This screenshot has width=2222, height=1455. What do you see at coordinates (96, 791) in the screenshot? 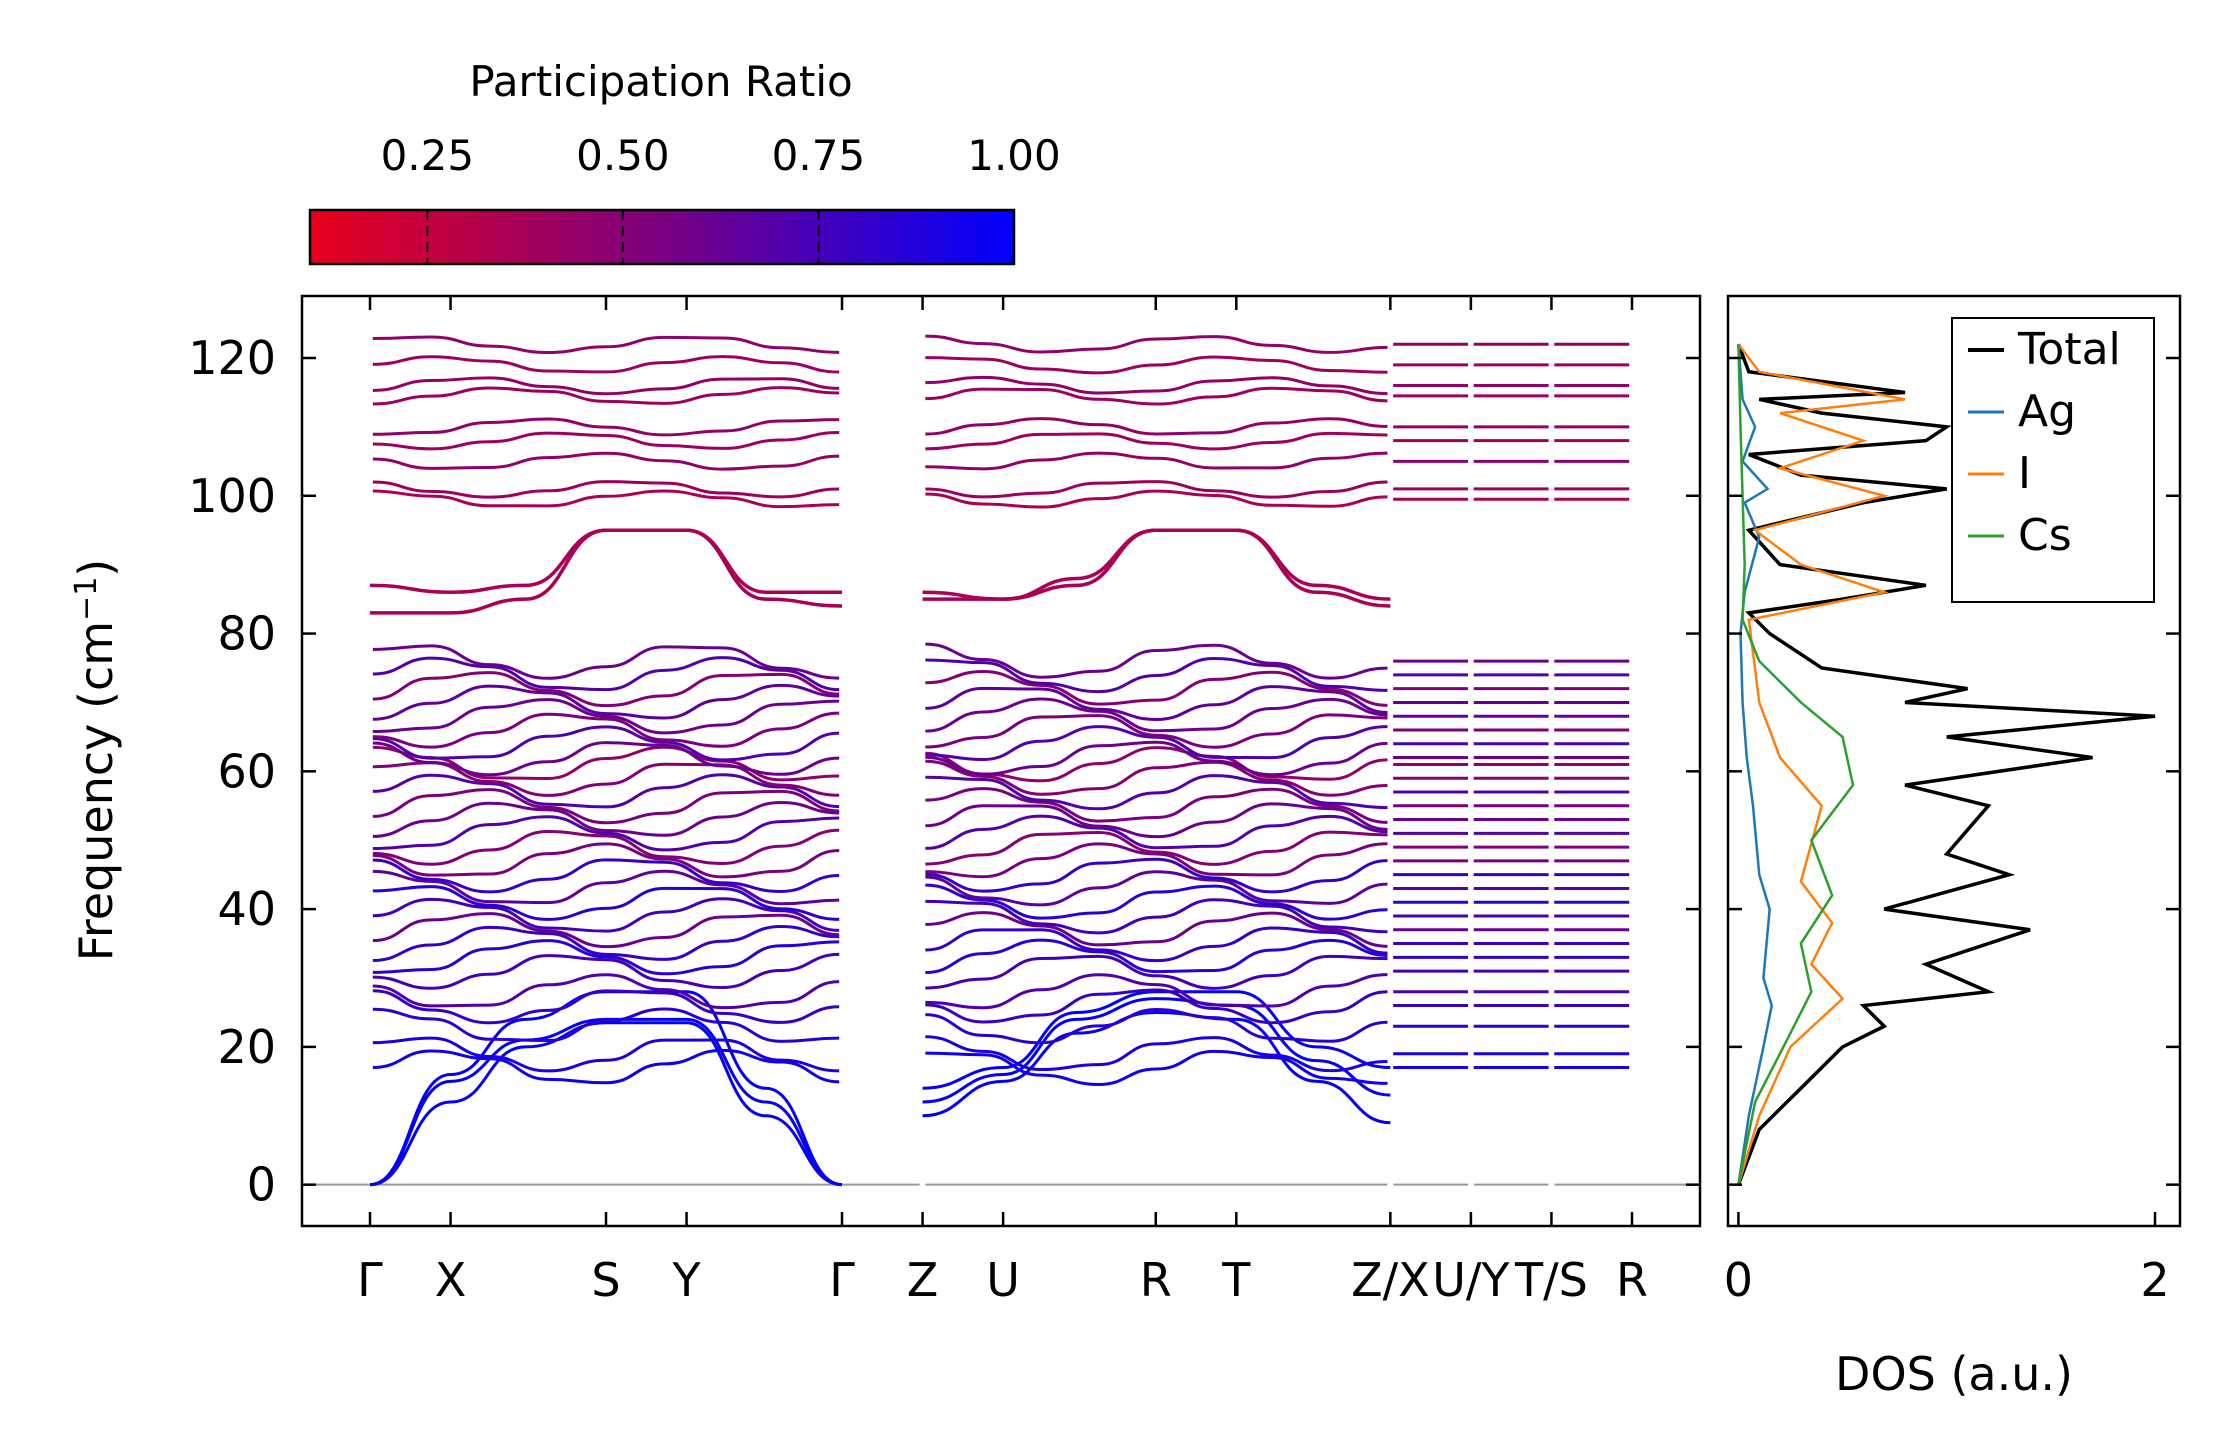
I see `y-axis-title-text: Frequency (cm` at bounding box center [96, 791].